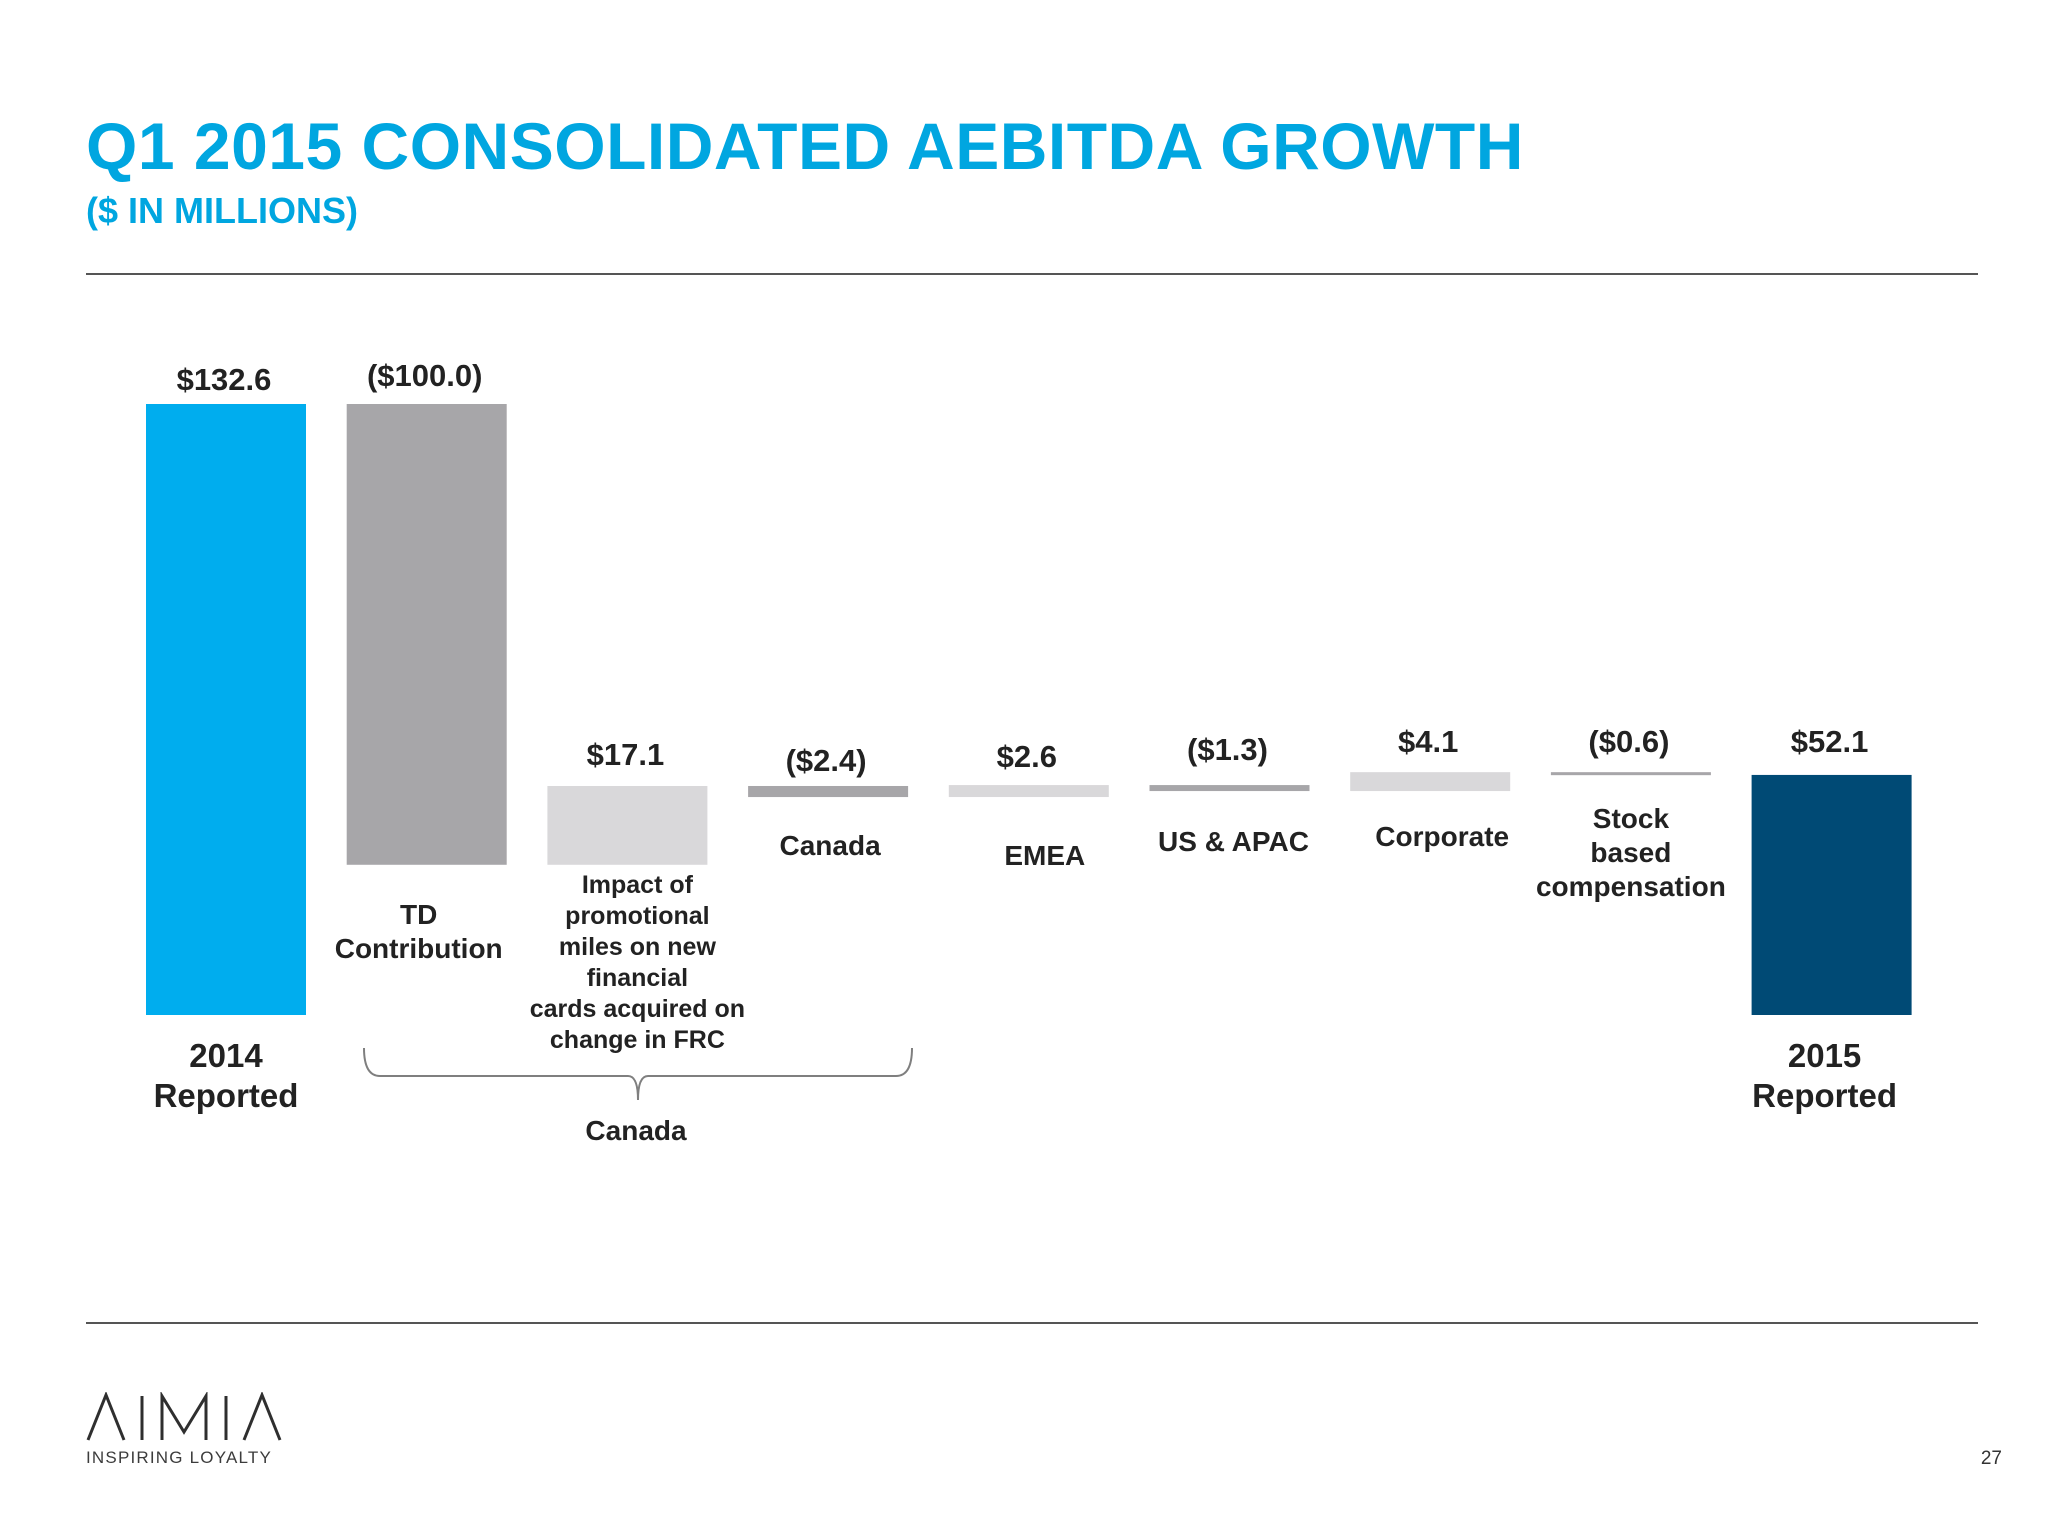 The height and width of the screenshot is (1536, 2048). I want to click on bar-2015-reported, so click(1831, 894).